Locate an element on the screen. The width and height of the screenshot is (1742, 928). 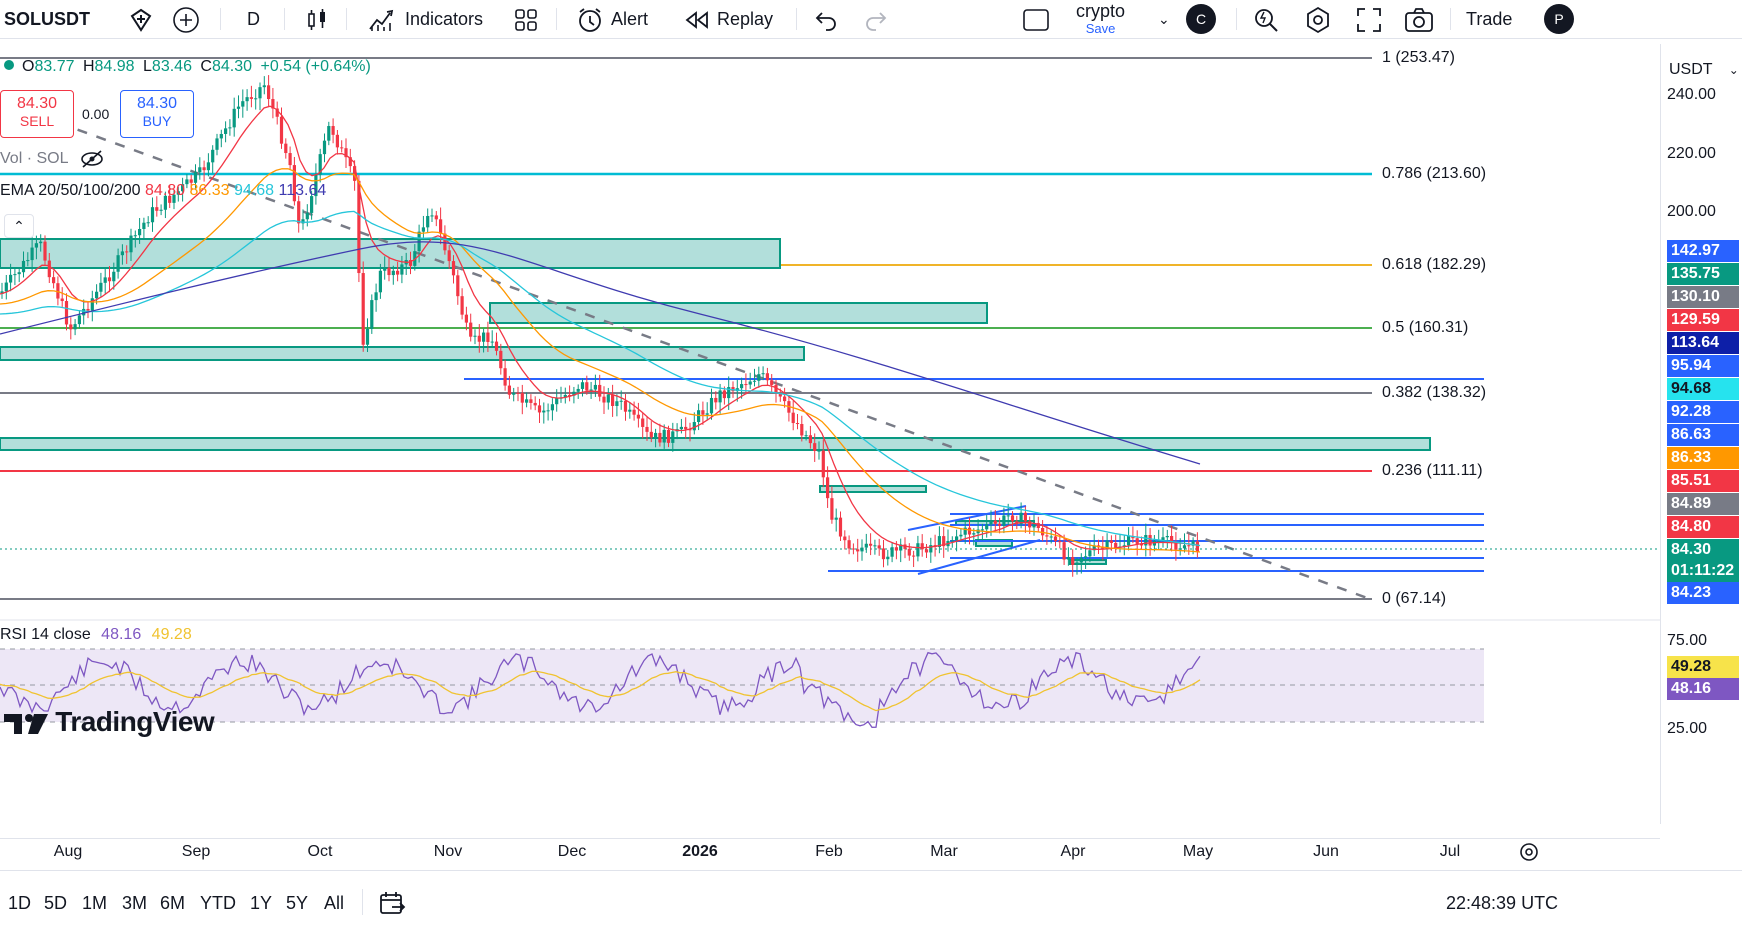
channel-line is located at coordinates (979, 557).